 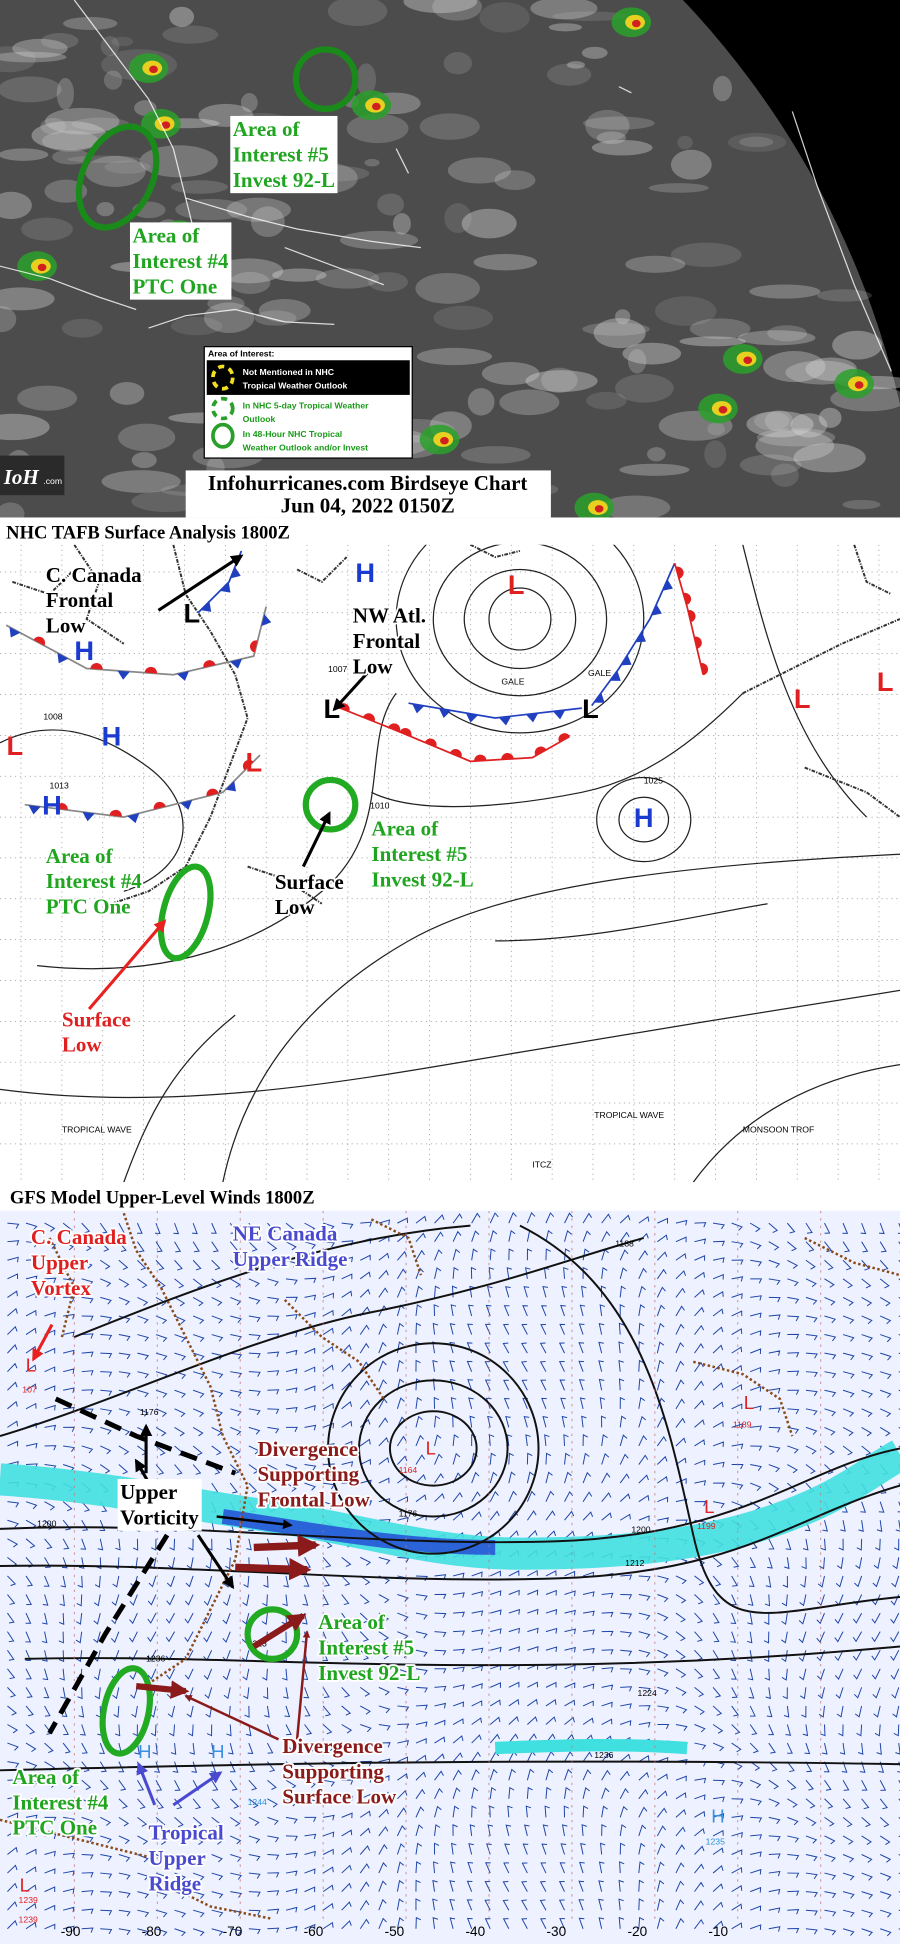 I want to click on longitude-label: -70, so click(x=233, y=1931).